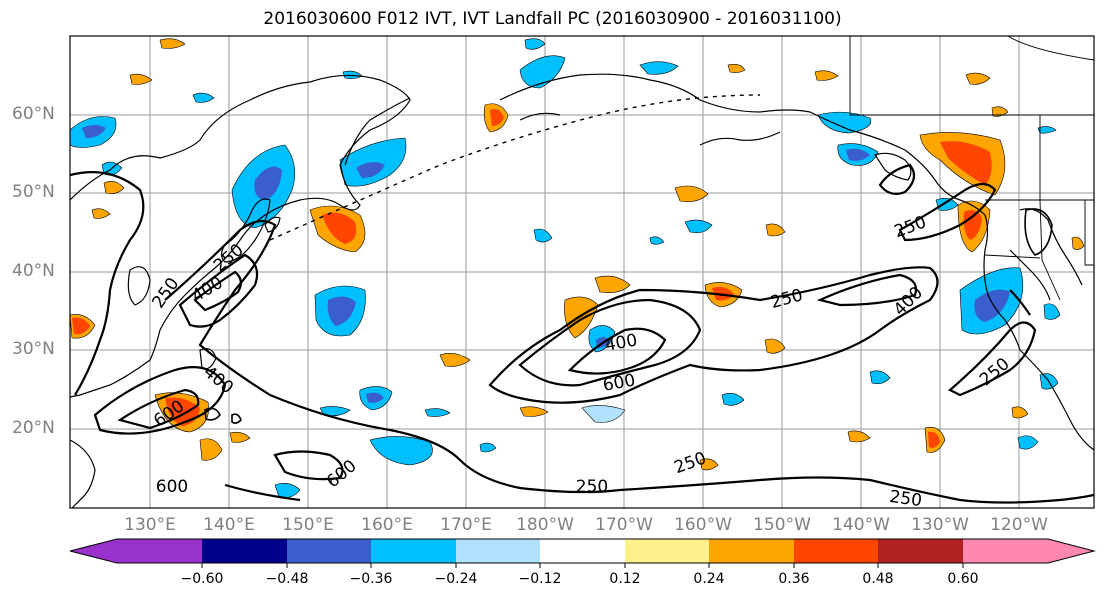  What do you see at coordinates (625, 579) in the screenshot?
I see `colorbar-tick-label: 0.12` at bounding box center [625, 579].